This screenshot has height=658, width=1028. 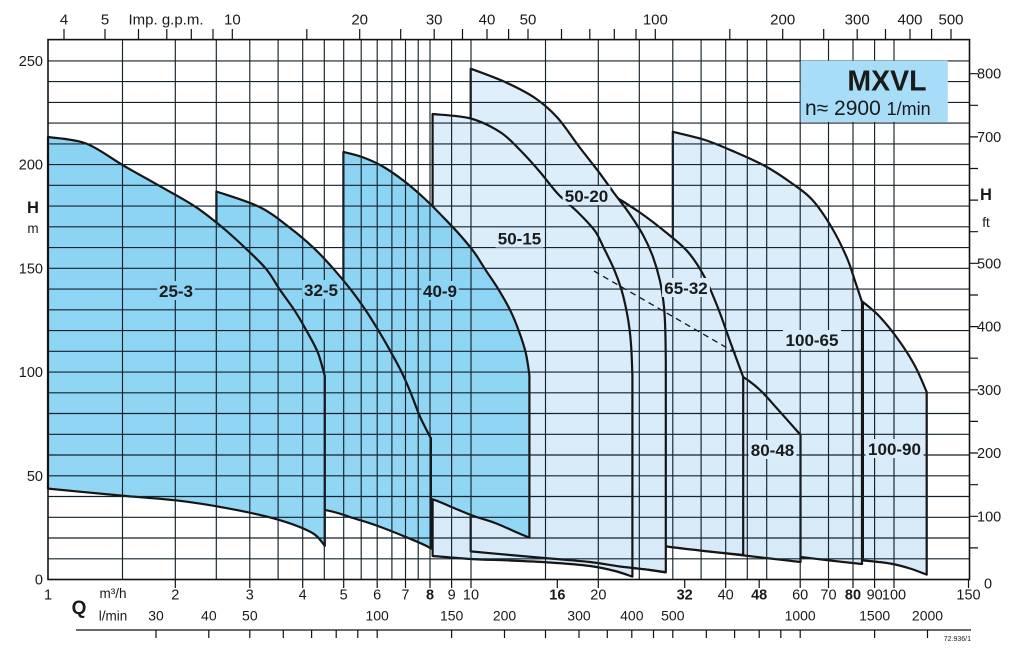 I want to click on svg-text: 250, so click(x=31, y=62).